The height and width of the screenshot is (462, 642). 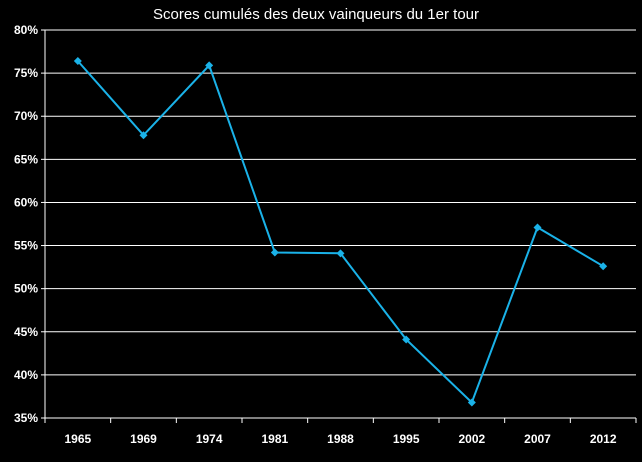 I want to click on x-tick-labels: 1965 1969 1974 1981 1988 1995 2002 2007 2012, so click(x=340, y=439).